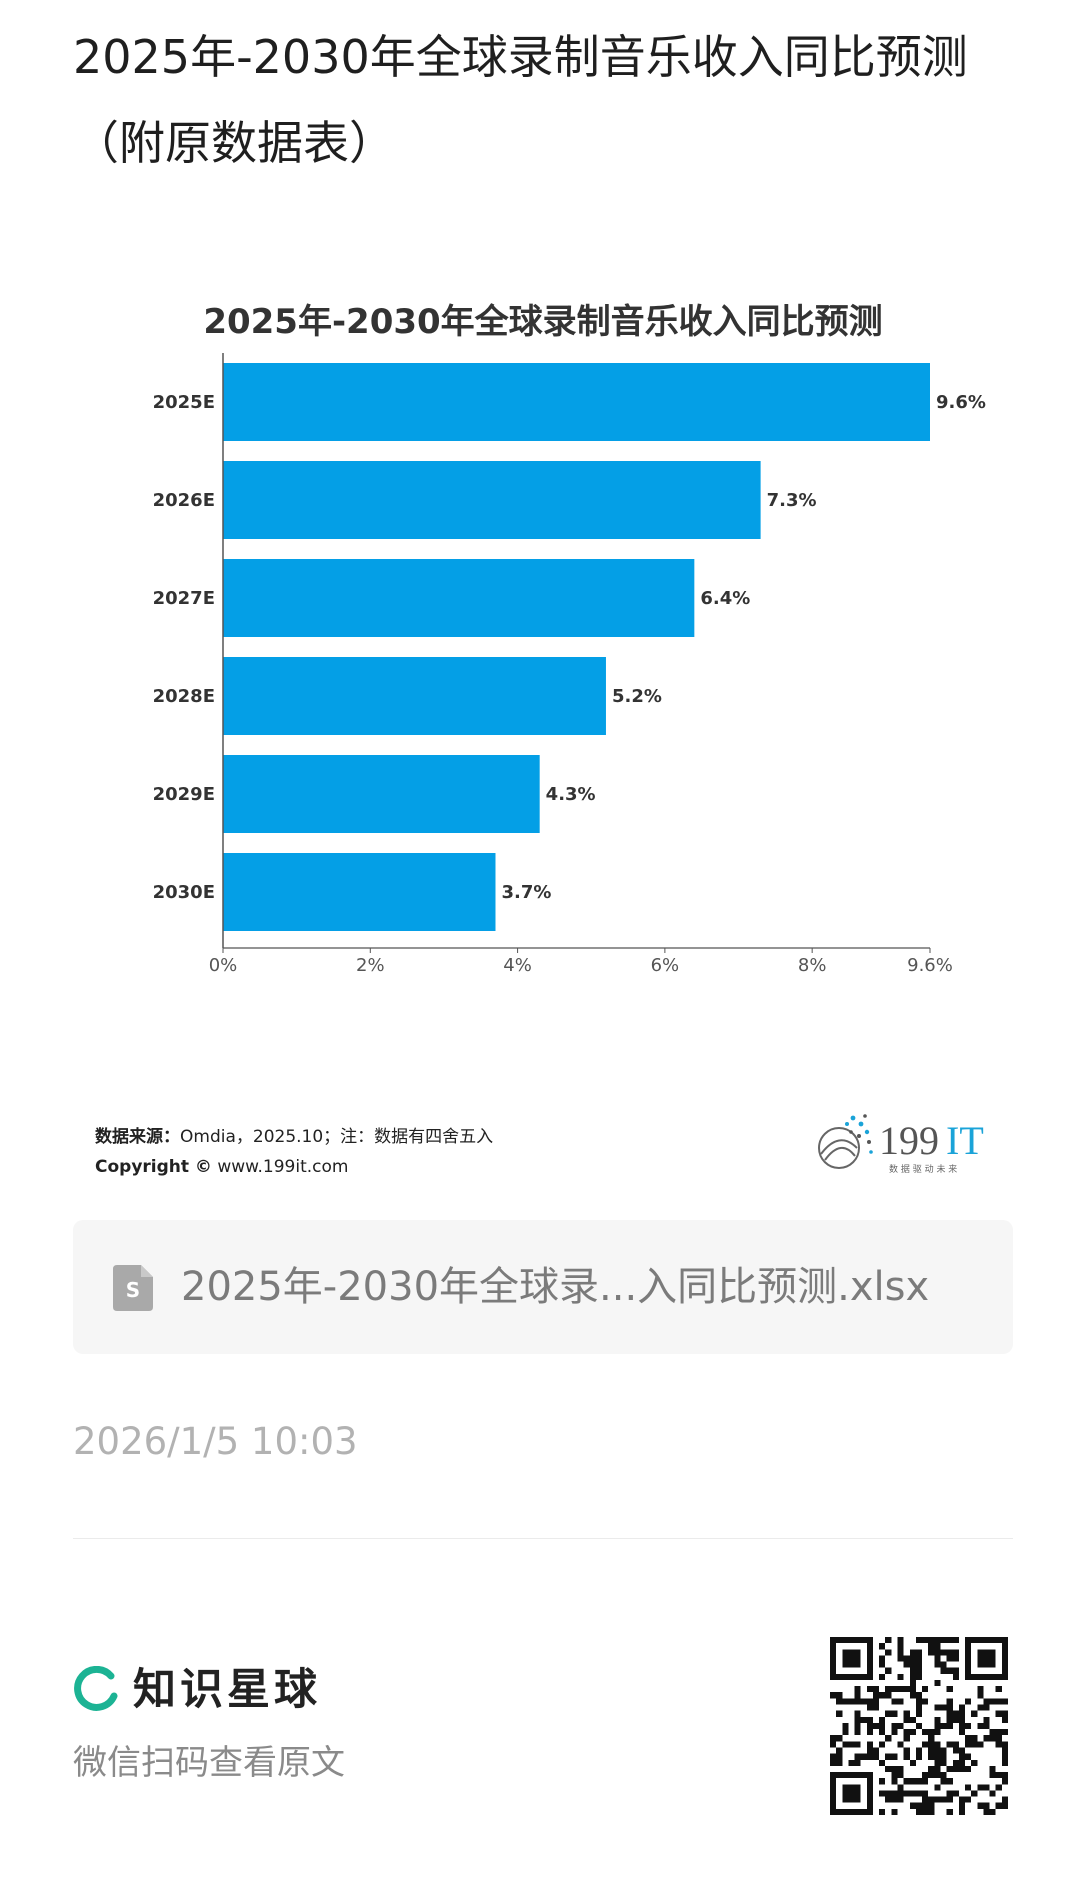 The width and height of the screenshot is (1080, 1900). What do you see at coordinates (637, 696) in the screenshot?
I see `data-label: 5.2%` at bounding box center [637, 696].